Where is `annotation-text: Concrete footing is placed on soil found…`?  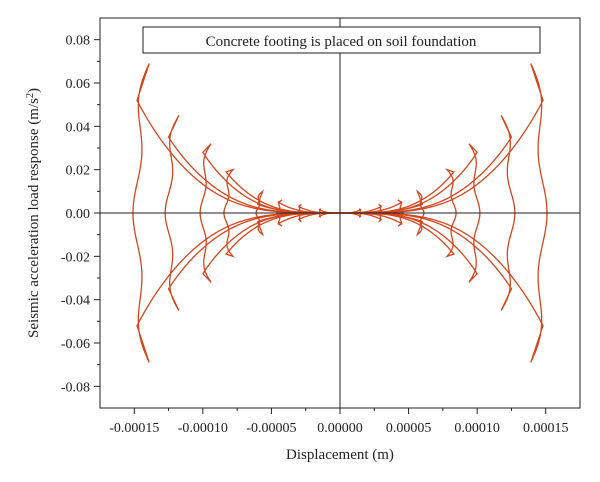
annotation-text: Concrete footing is placed on soil found… is located at coordinates (341, 42).